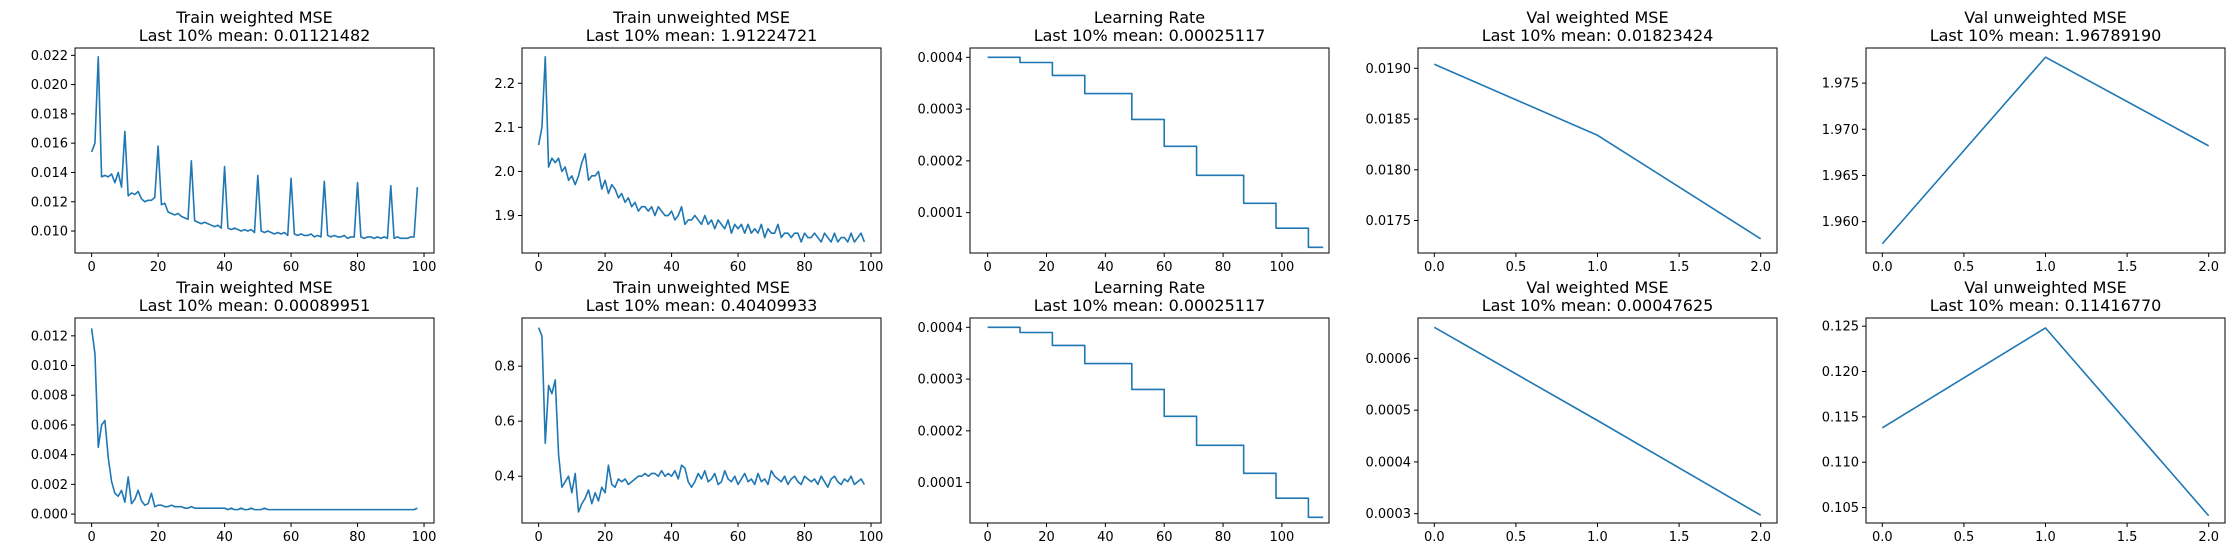  Describe the element at coordinates (504, 367) in the screenshot. I see `y-tick-label: 0.8` at that location.